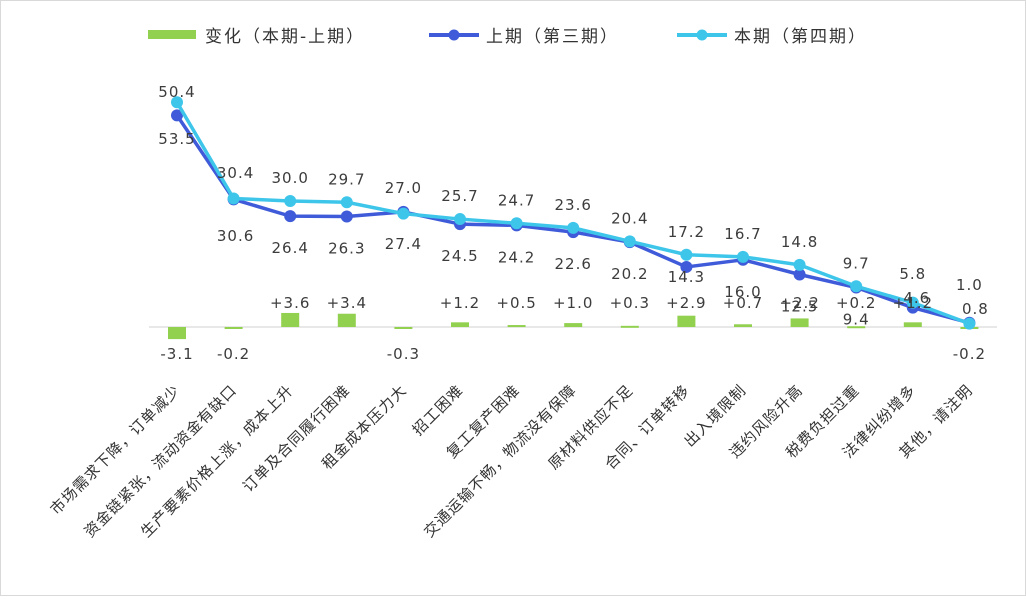 The image size is (1026, 599). I want to click on curr-label-1: 53.5, so click(176, 139).